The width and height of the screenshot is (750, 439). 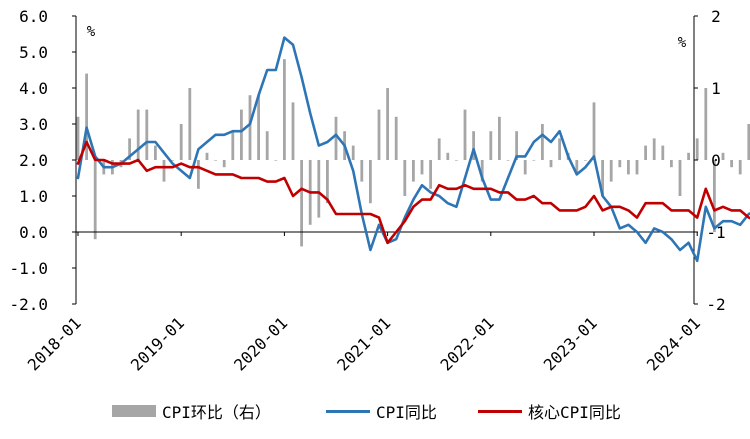 What do you see at coordinates (348, 411) in the screenshot?
I see `legend-swatch-cpi-yoy` at bounding box center [348, 411].